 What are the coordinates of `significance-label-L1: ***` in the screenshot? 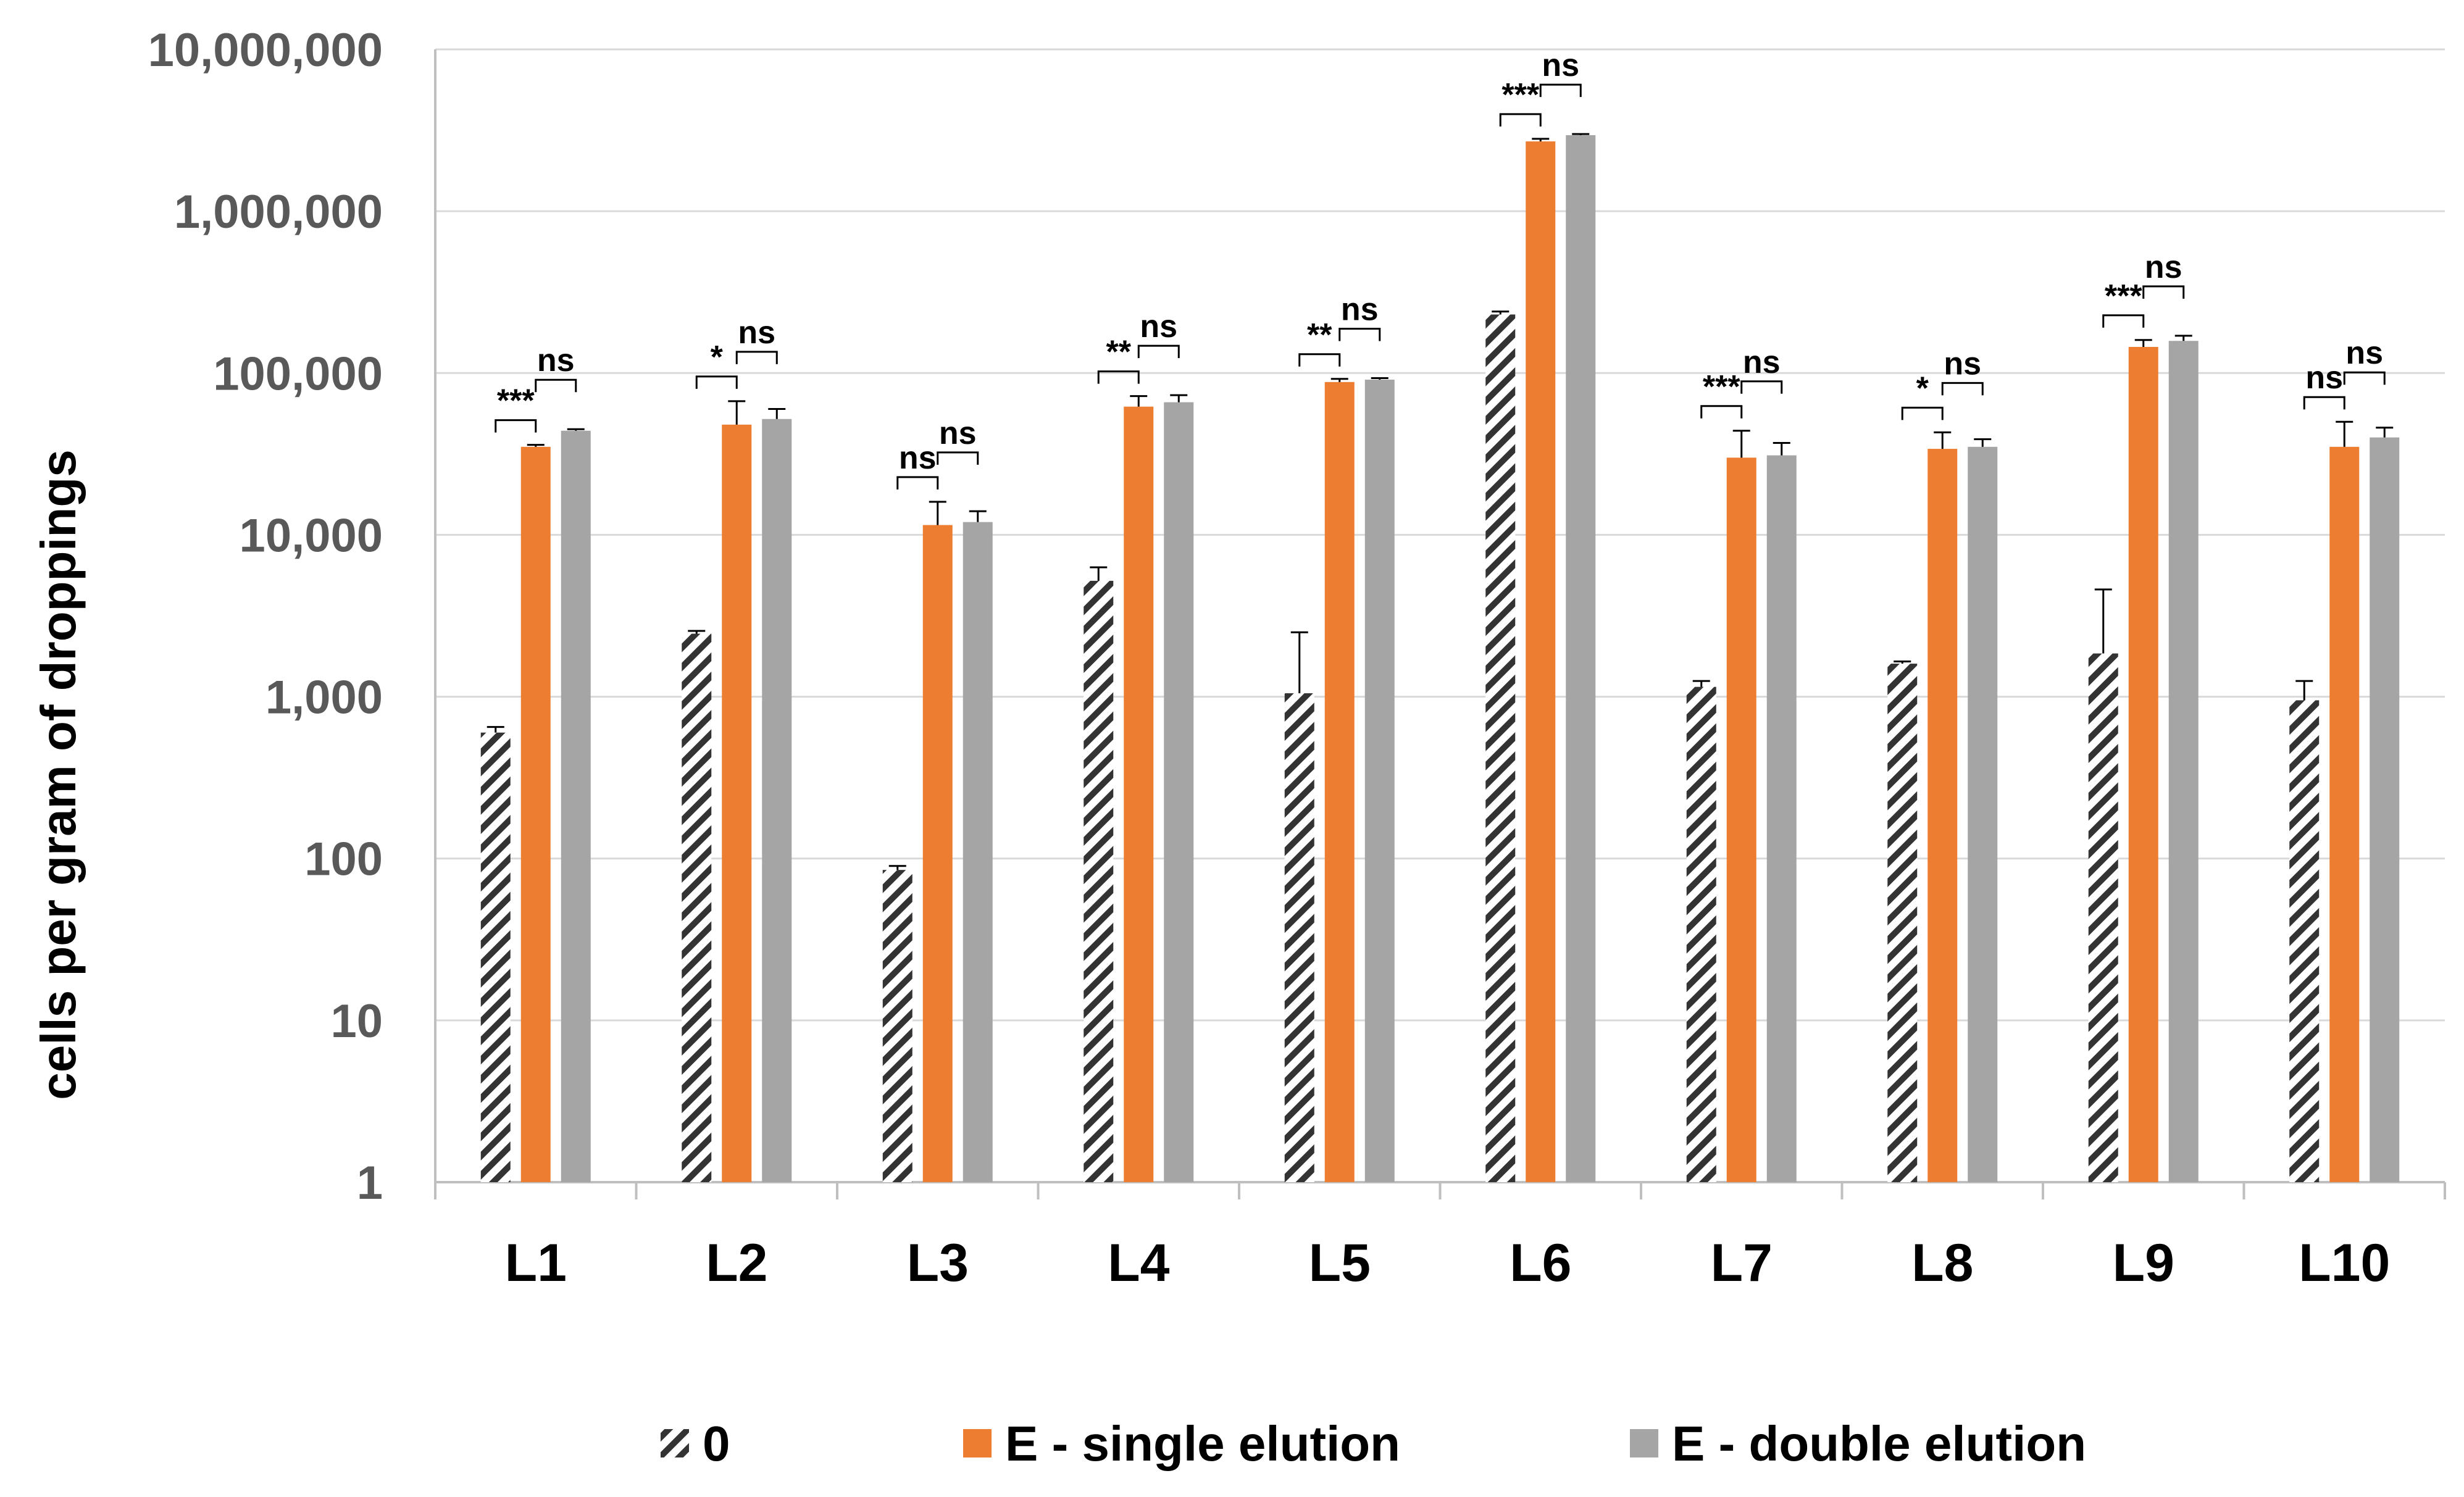 It's located at (516, 401).